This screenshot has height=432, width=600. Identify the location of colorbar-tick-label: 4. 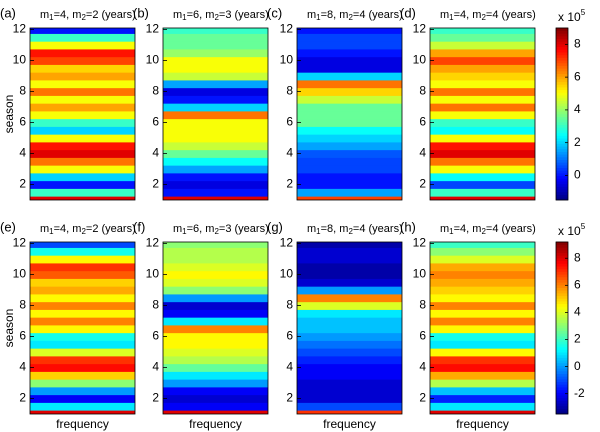
(577, 312).